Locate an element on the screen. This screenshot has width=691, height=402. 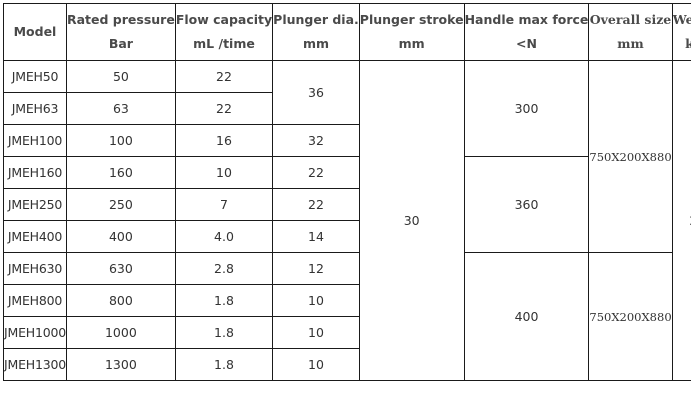
header-flow-capacity: Flow capacity mL /time is located at coordinates (224, 32).